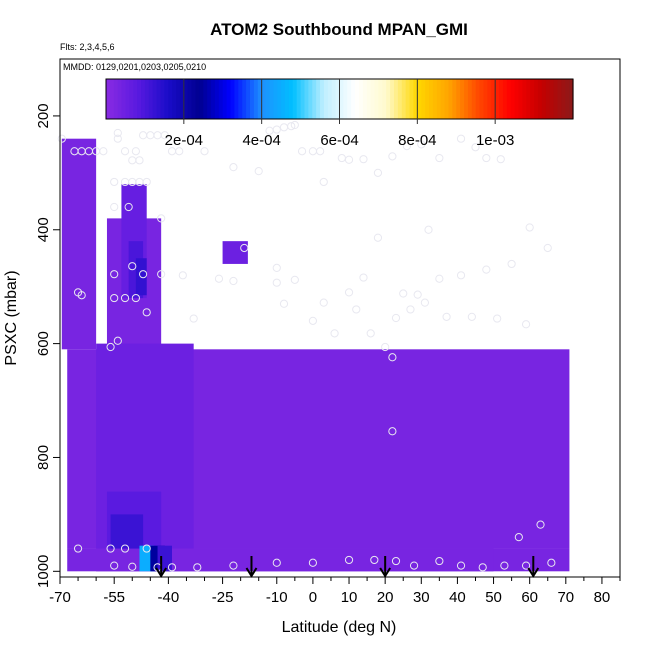 This screenshot has height=650, width=650. Describe the element at coordinates (43, 229) in the screenshot. I see `y-tick-label: 400` at that location.